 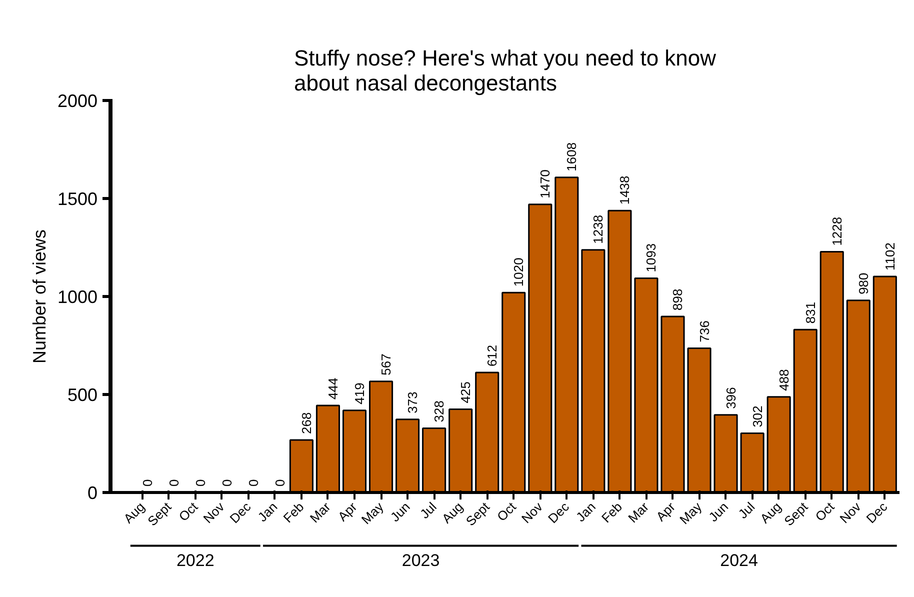 I want to click on y-tick-label: 0, so click(x=92, y=493).